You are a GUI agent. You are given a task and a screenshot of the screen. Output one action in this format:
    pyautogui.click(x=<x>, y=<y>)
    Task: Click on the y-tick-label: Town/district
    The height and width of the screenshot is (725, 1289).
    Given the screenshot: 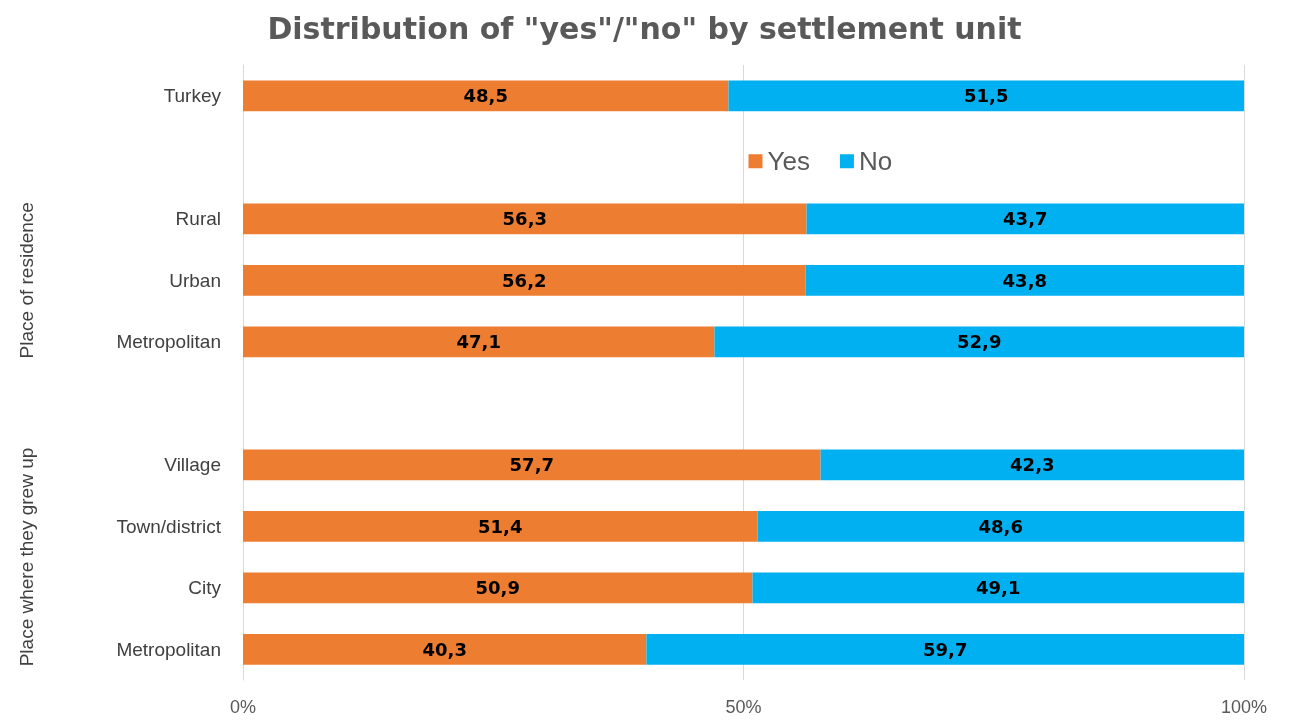 What is the action you would take?
    pyautogui.click(x=169, y=526)
    